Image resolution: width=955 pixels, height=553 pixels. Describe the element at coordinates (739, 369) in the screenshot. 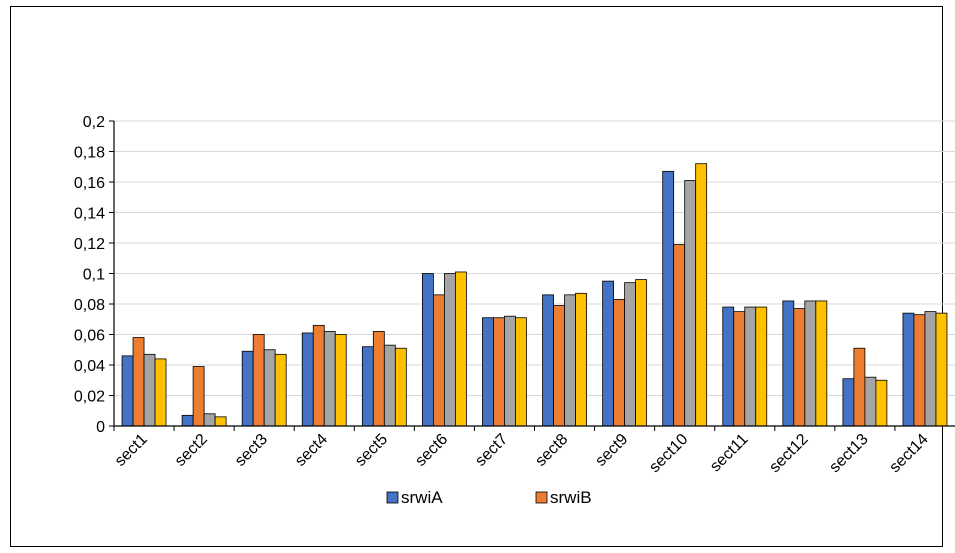

I see `bar-sect11-srwiB` at that location.